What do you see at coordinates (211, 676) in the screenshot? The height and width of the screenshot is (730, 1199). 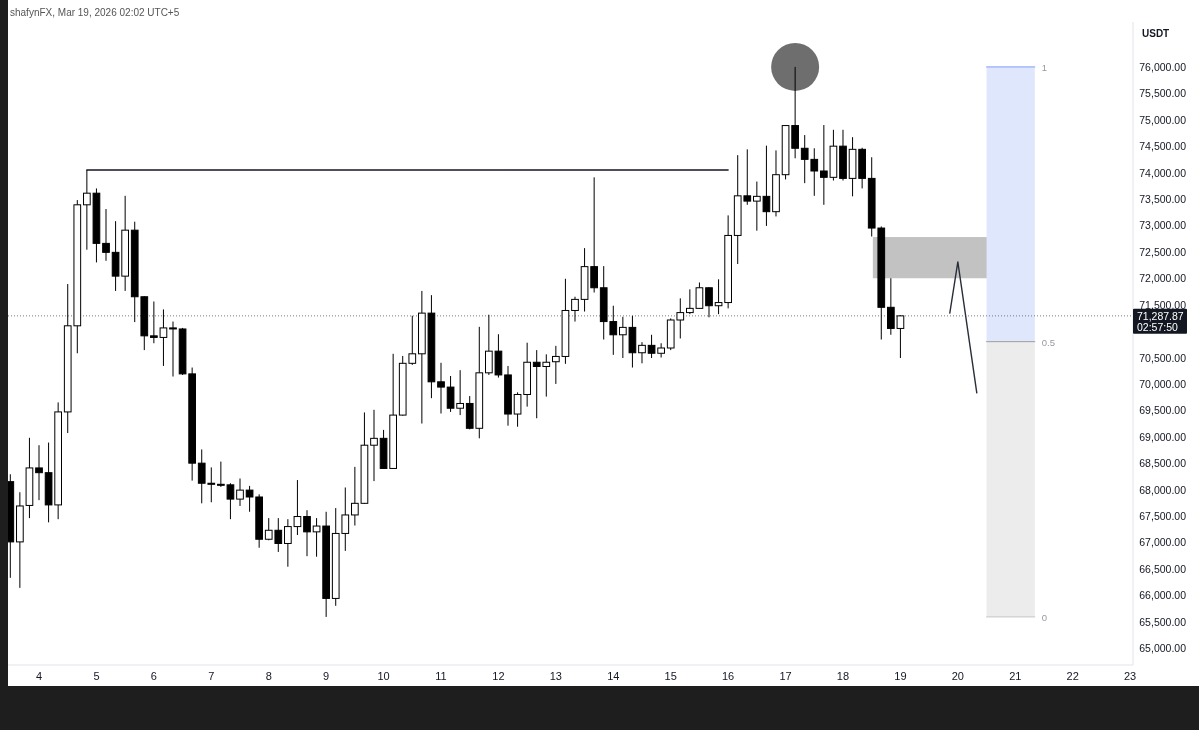 I see `x-tick-label: 7` at bounding box center [211, 676].